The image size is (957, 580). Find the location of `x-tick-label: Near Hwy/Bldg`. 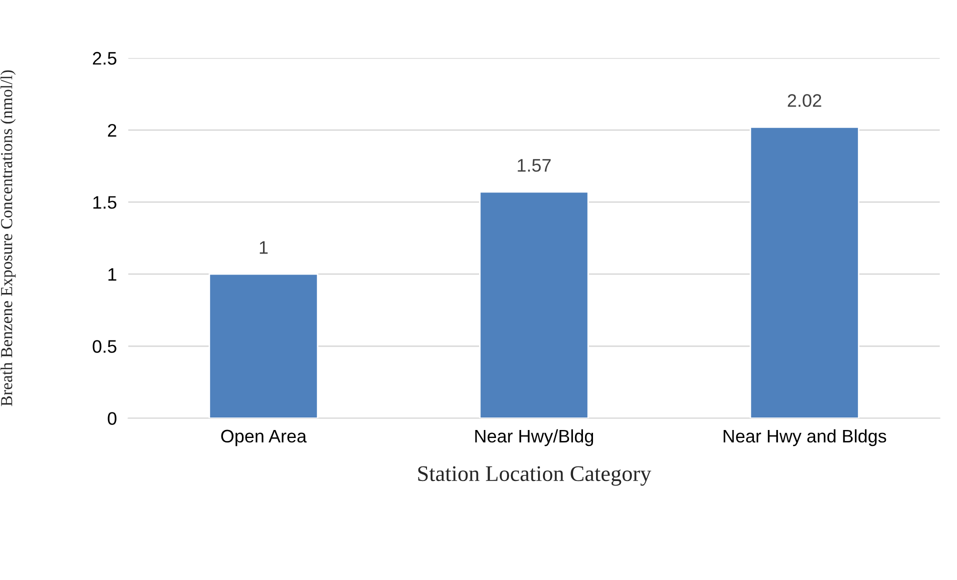

x-tick-label: Near Hwy/Bldg is located at coordinates (534, 437).